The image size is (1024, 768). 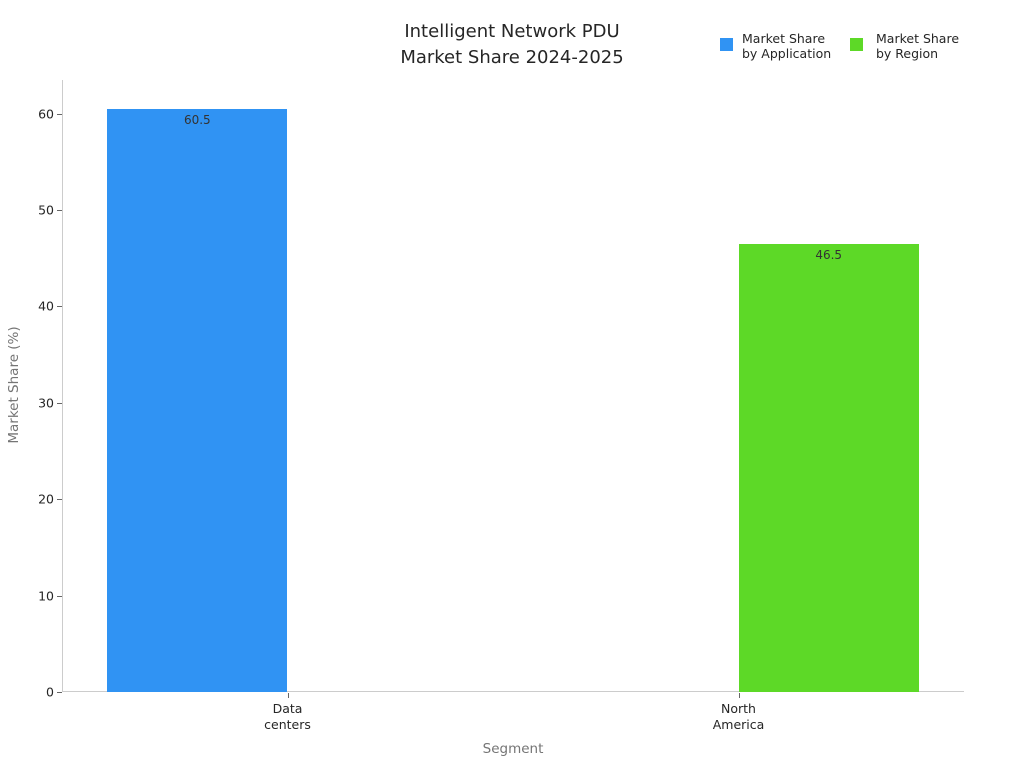 What do you see at coordinates (907, 53) in the screenshot?
I see `legend-label-region-line2: by Region` at bounding box center [907, 53].